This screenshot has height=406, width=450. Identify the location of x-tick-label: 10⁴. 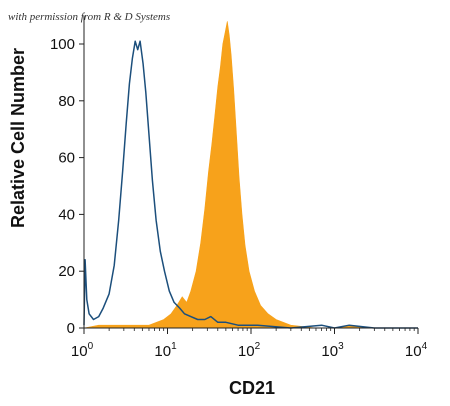
(416, 350).